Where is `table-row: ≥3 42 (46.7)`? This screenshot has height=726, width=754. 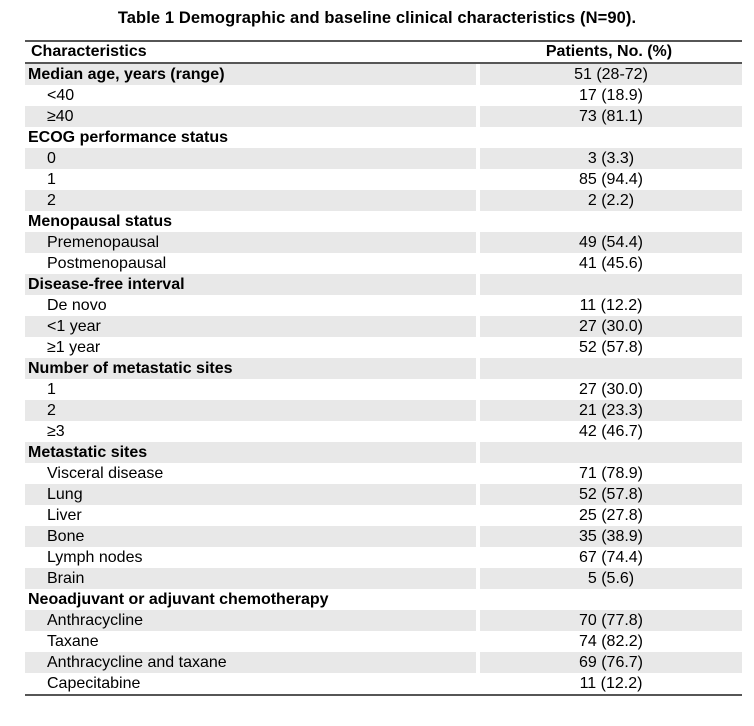
table-row: ≥3 42 (46.7) is located at coordinates (383, 431).